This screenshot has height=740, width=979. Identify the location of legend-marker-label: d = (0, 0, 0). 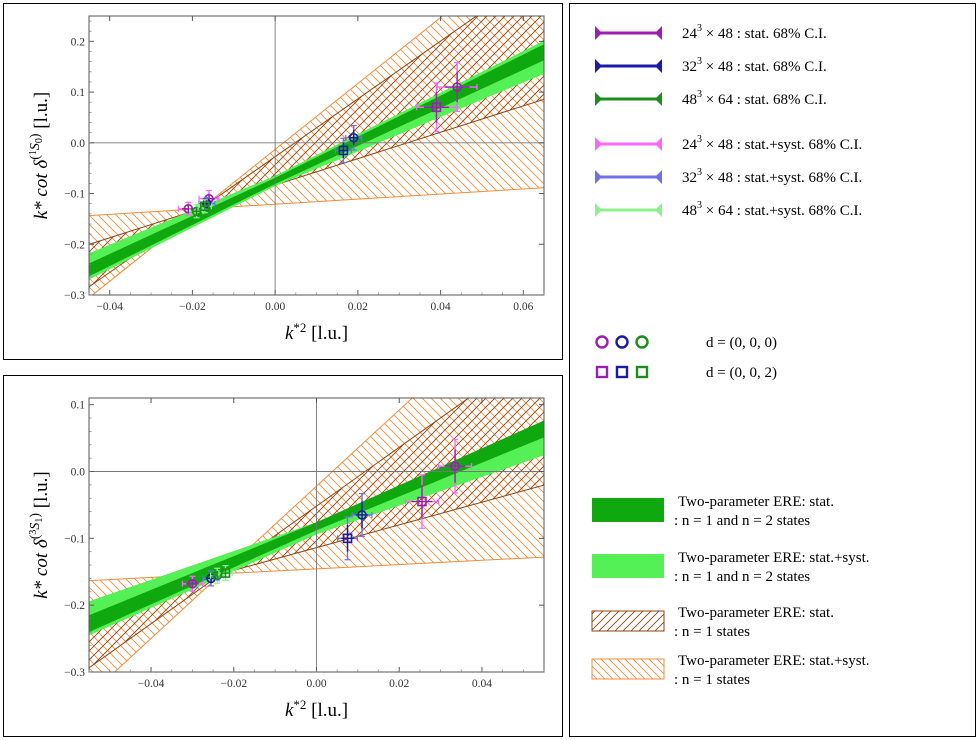
(741, 343).